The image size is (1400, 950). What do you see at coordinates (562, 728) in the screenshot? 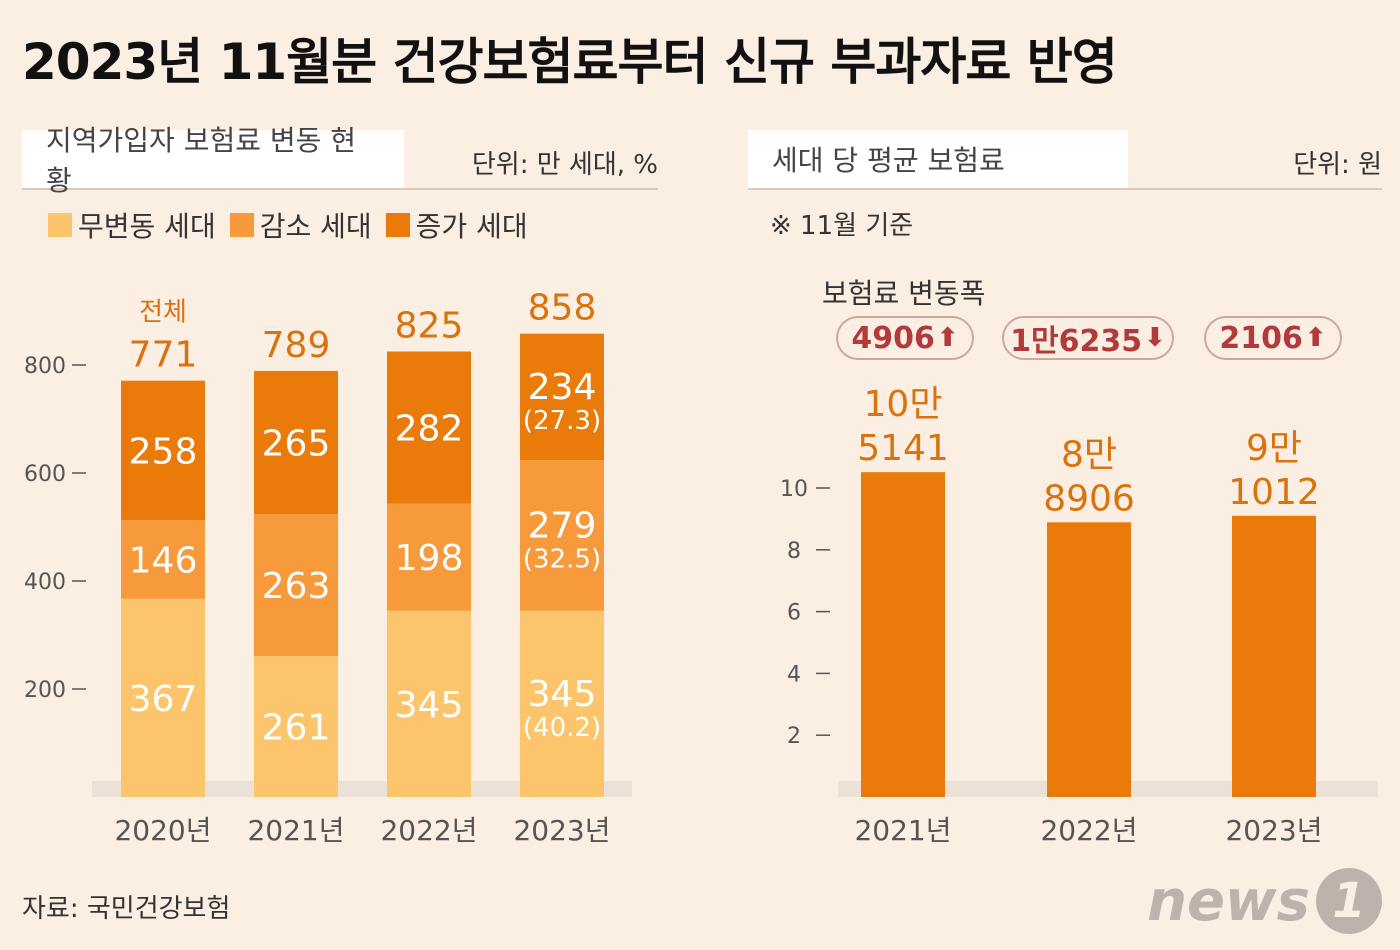
I see `bar-percent-label: (40.2)` at bounding box center [562, 728].